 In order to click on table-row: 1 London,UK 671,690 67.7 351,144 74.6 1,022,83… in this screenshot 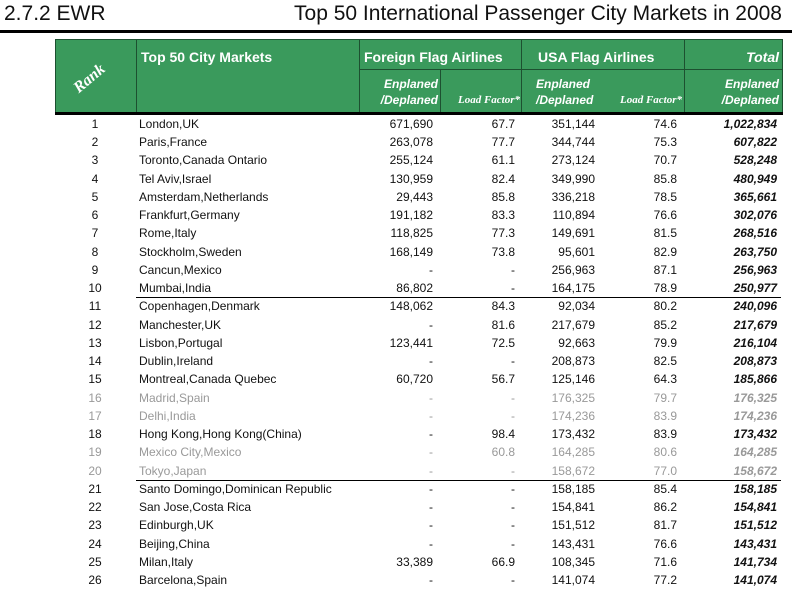, I will do `click(418, 124)`.